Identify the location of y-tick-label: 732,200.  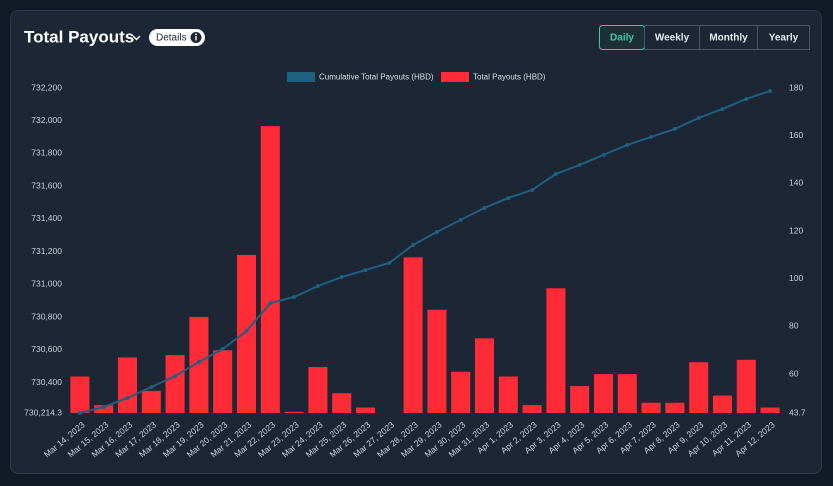
(46, 87).